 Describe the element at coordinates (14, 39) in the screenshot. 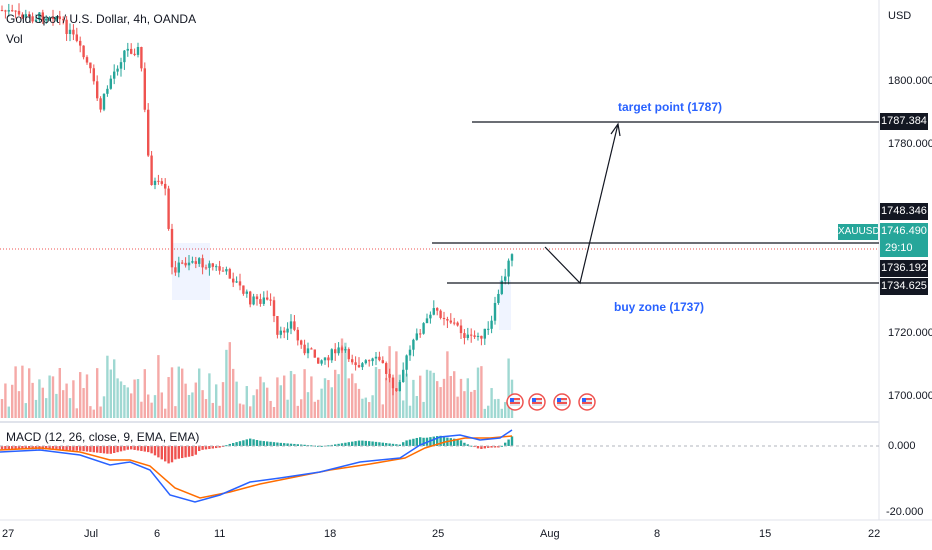

I see `volume-legend: Vol` at that location.